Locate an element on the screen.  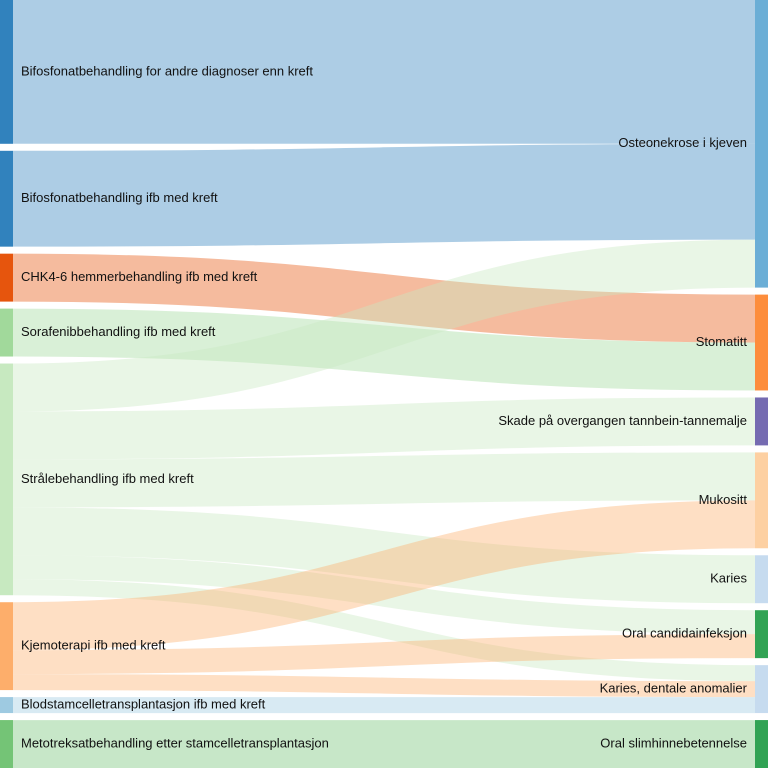
node-label: Oral slimhinnebetennelse is located at coordinates (673, 742).